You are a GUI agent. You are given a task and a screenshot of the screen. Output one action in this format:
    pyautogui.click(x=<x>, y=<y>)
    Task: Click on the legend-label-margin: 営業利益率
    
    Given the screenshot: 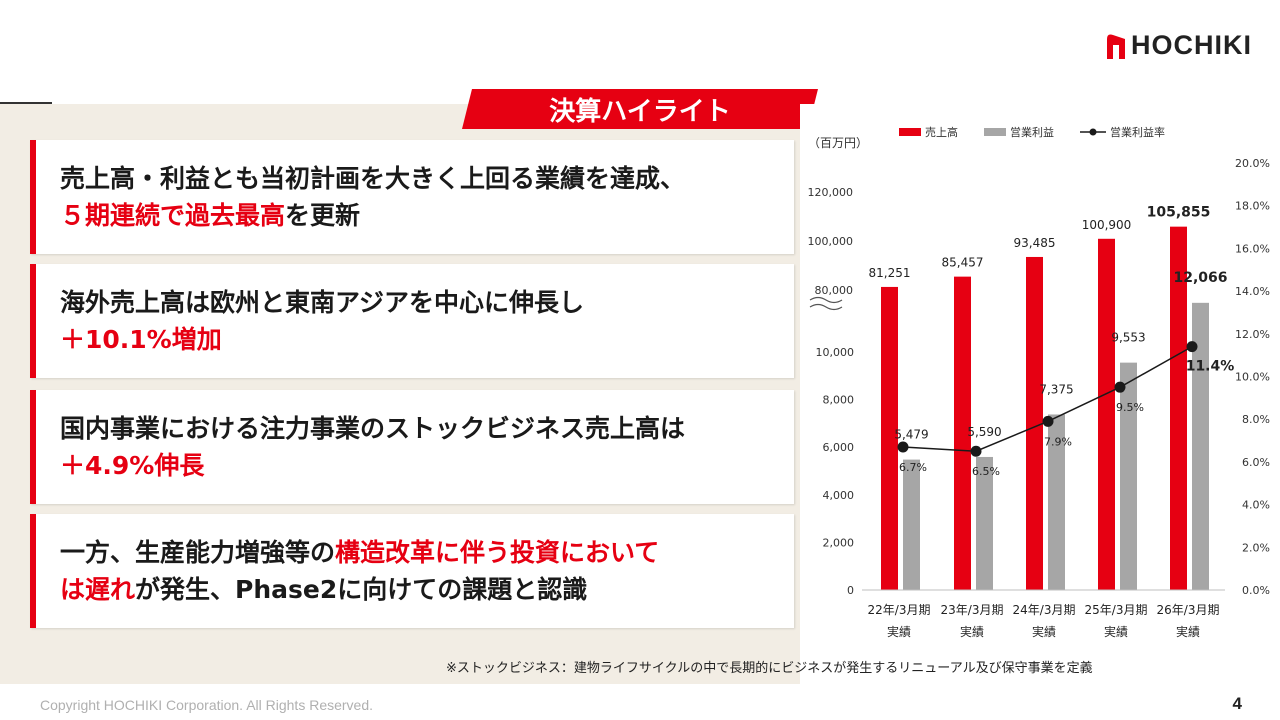 What is the action you would take?
    pyautogui.click(x=1137, y=132)
    